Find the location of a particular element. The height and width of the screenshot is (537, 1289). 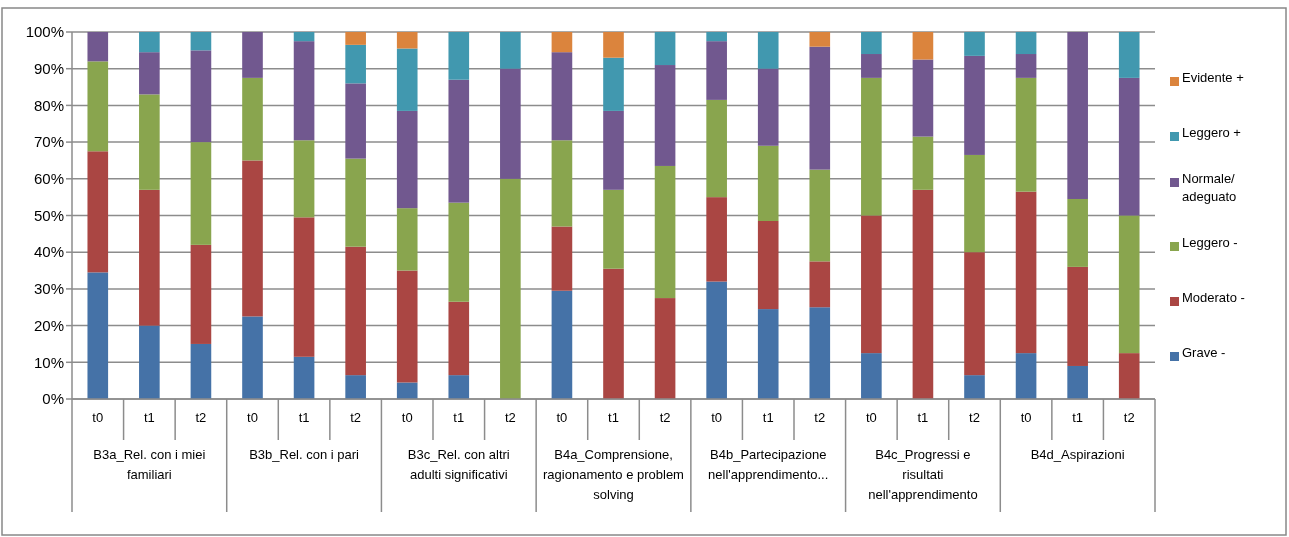

y-tick-label: 100% is located at coordinates (44, 32).